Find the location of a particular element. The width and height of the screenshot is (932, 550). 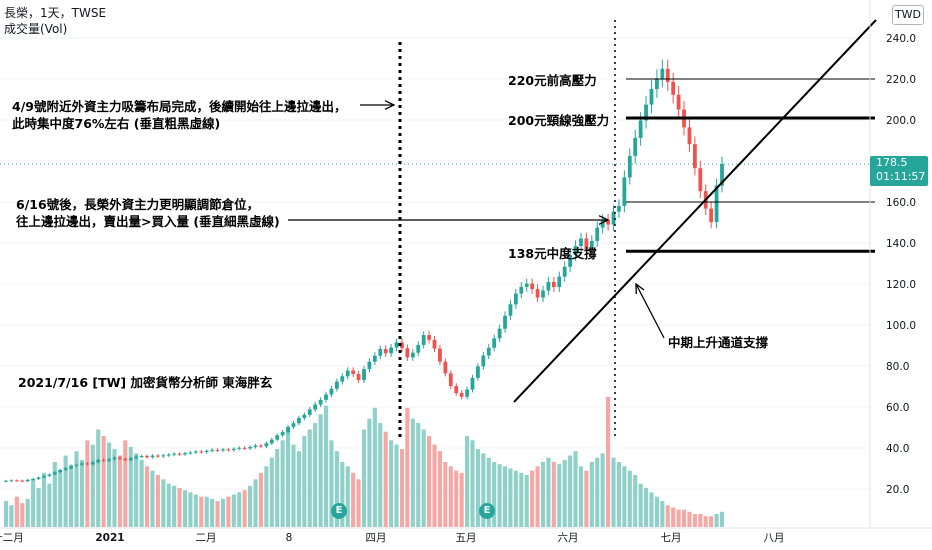

last-price-value: 178.5 is located at coordinates (892, 162).